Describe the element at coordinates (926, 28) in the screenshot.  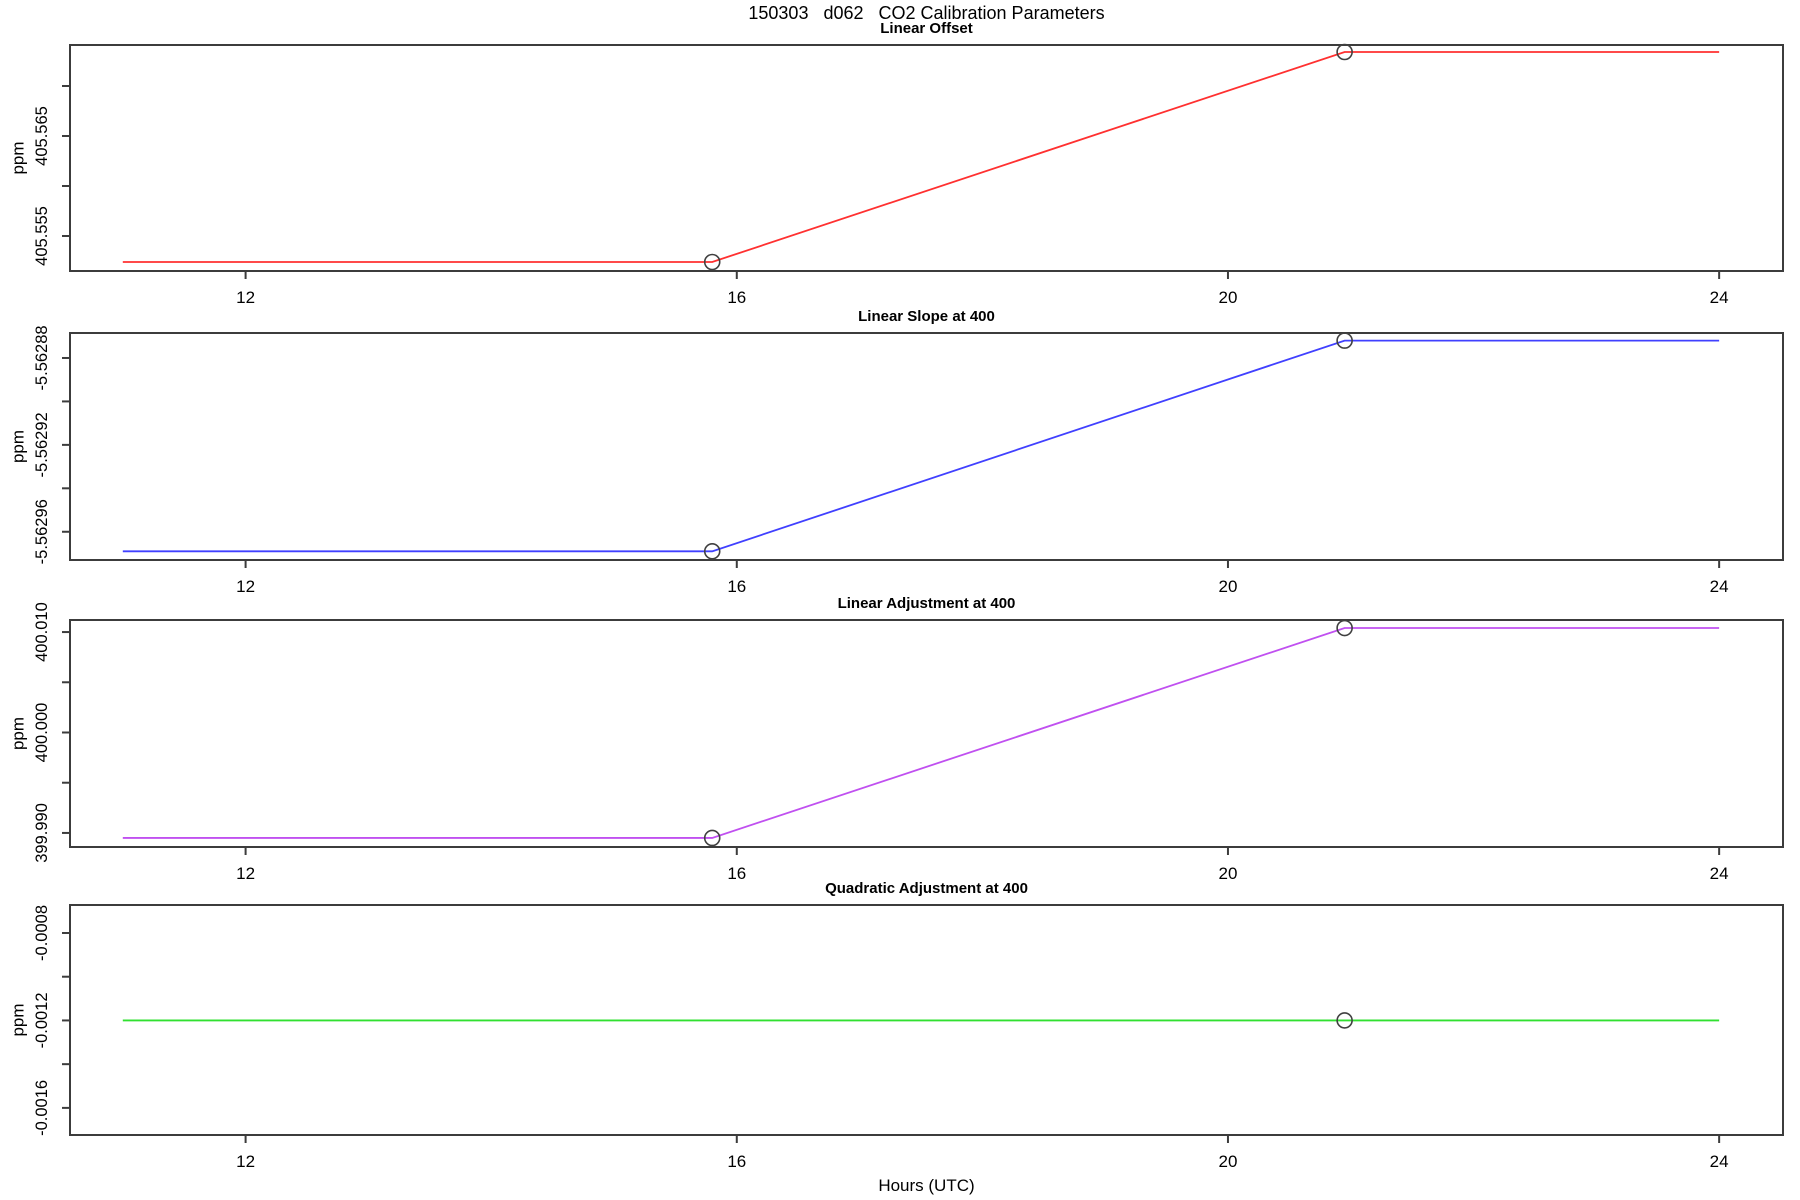
I see `panel-title-linear-offset: Linear Offset` at that location.